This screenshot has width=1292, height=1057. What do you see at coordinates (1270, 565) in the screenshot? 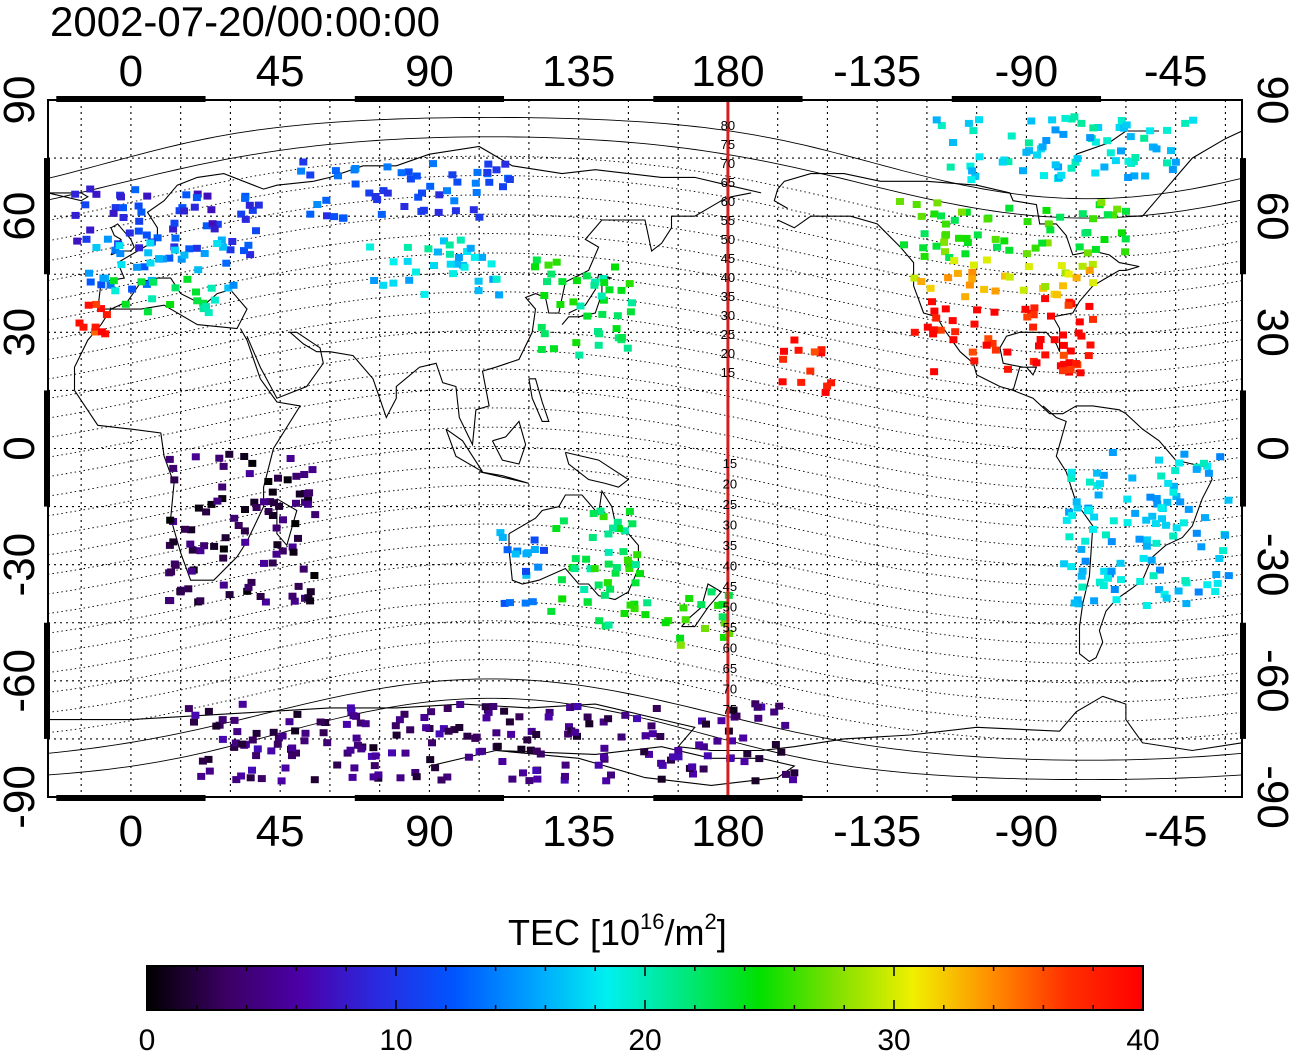
I see `y-tick-label-right: -30` at bounding box center [1270, 565].